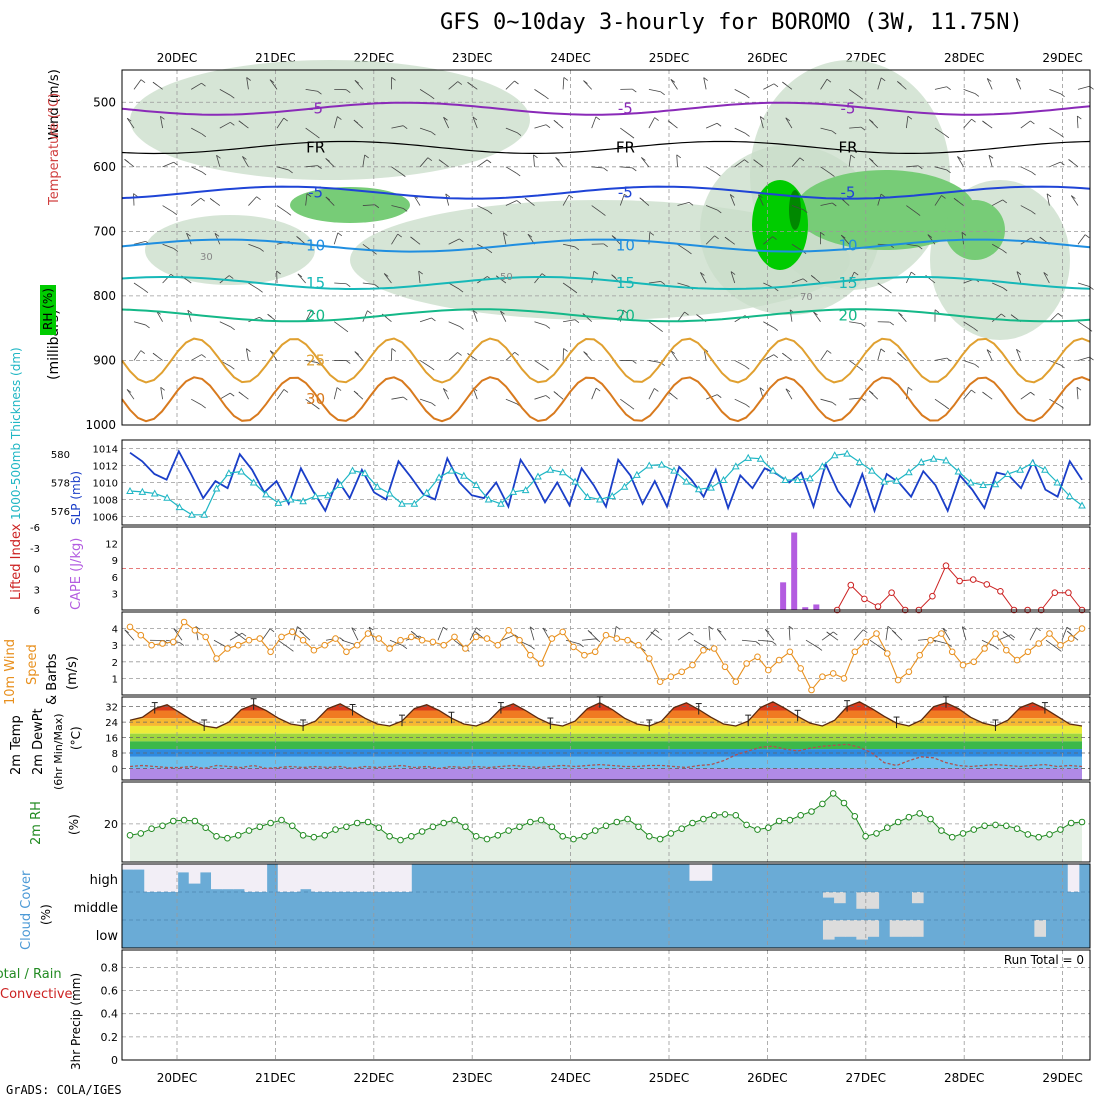  Describe the element at coordinates (37, 590) in the screenshot. I see `lifted-index-tick-label: 3` at that location.